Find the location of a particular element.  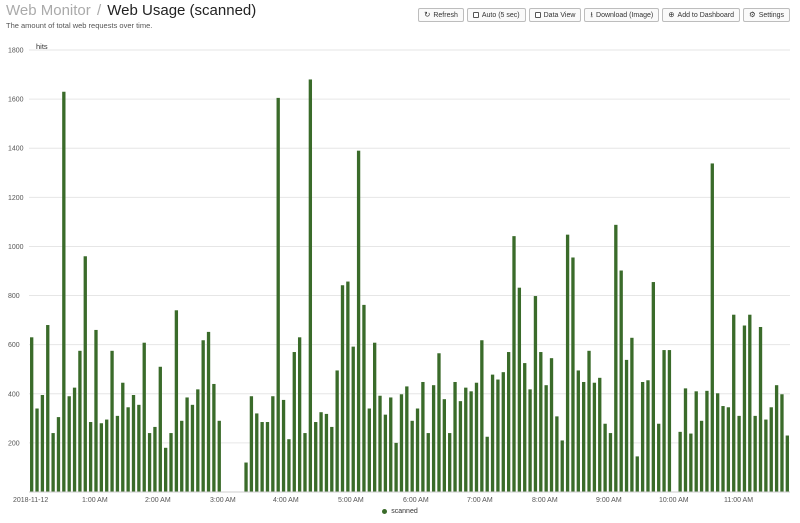

auto-refresh-toggle: Auto (5 sec) is located at coordinates (496, 15).